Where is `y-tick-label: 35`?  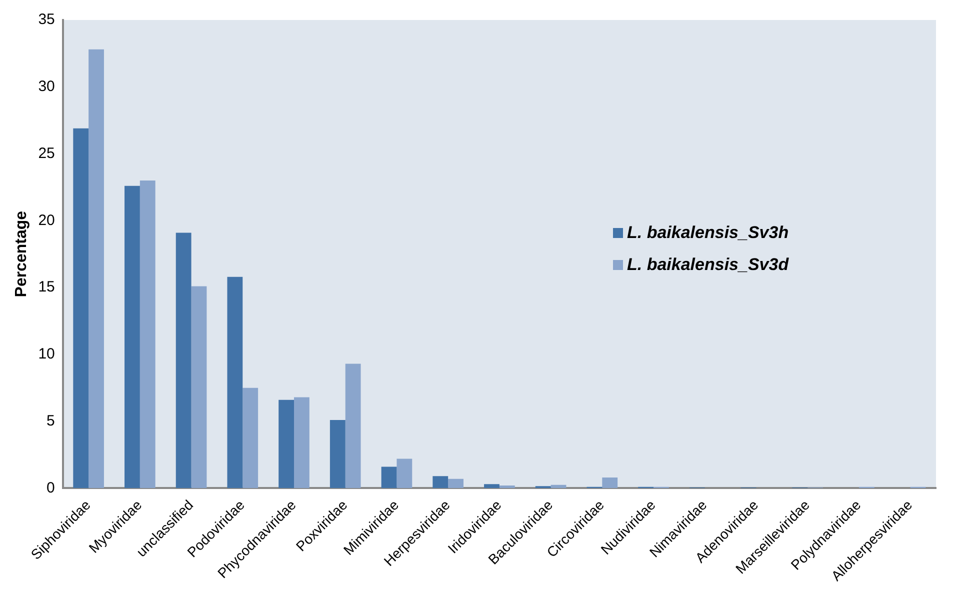 y-tick-label: 35 is located at coordinates (46, 19).